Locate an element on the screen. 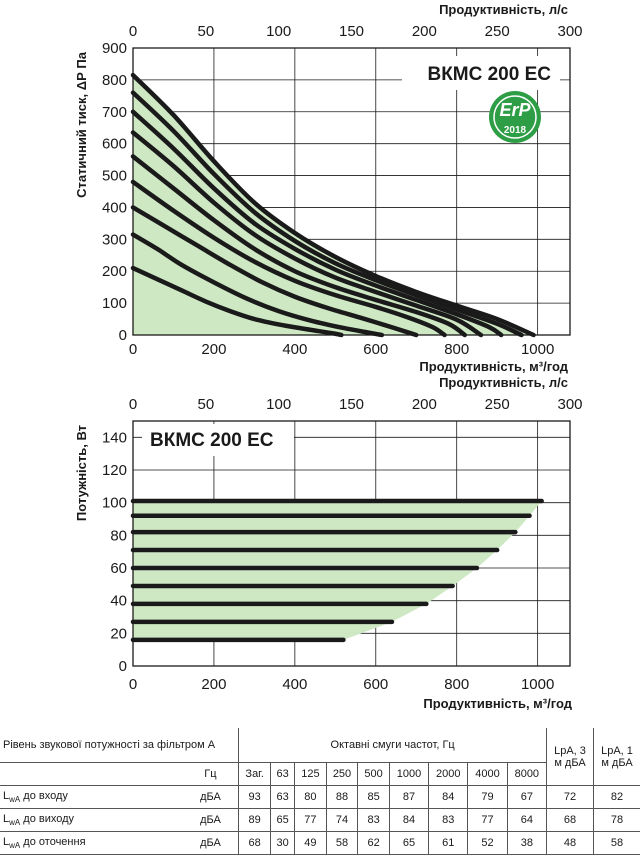  power-working-area is located at coordinates (337, 570).